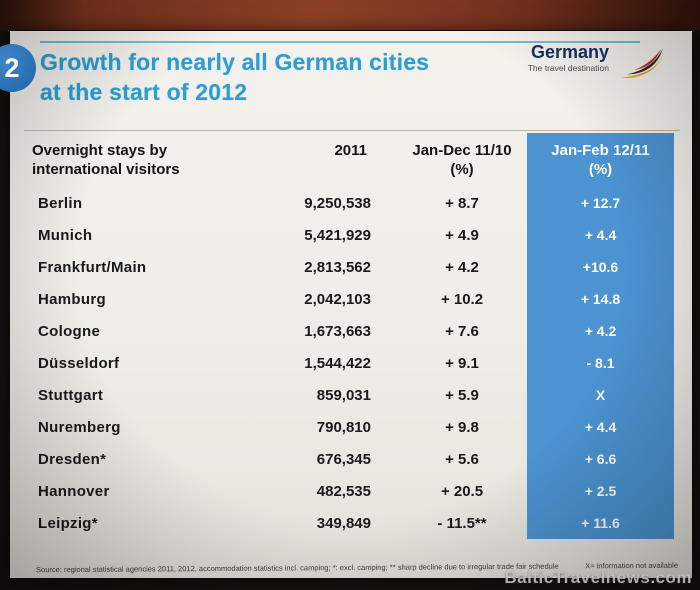  What do you see at coordinates (600, 267) in the screenshot?
I see `table-cell-janfeb-growth: +10.6` at bounding box center [600, 267].